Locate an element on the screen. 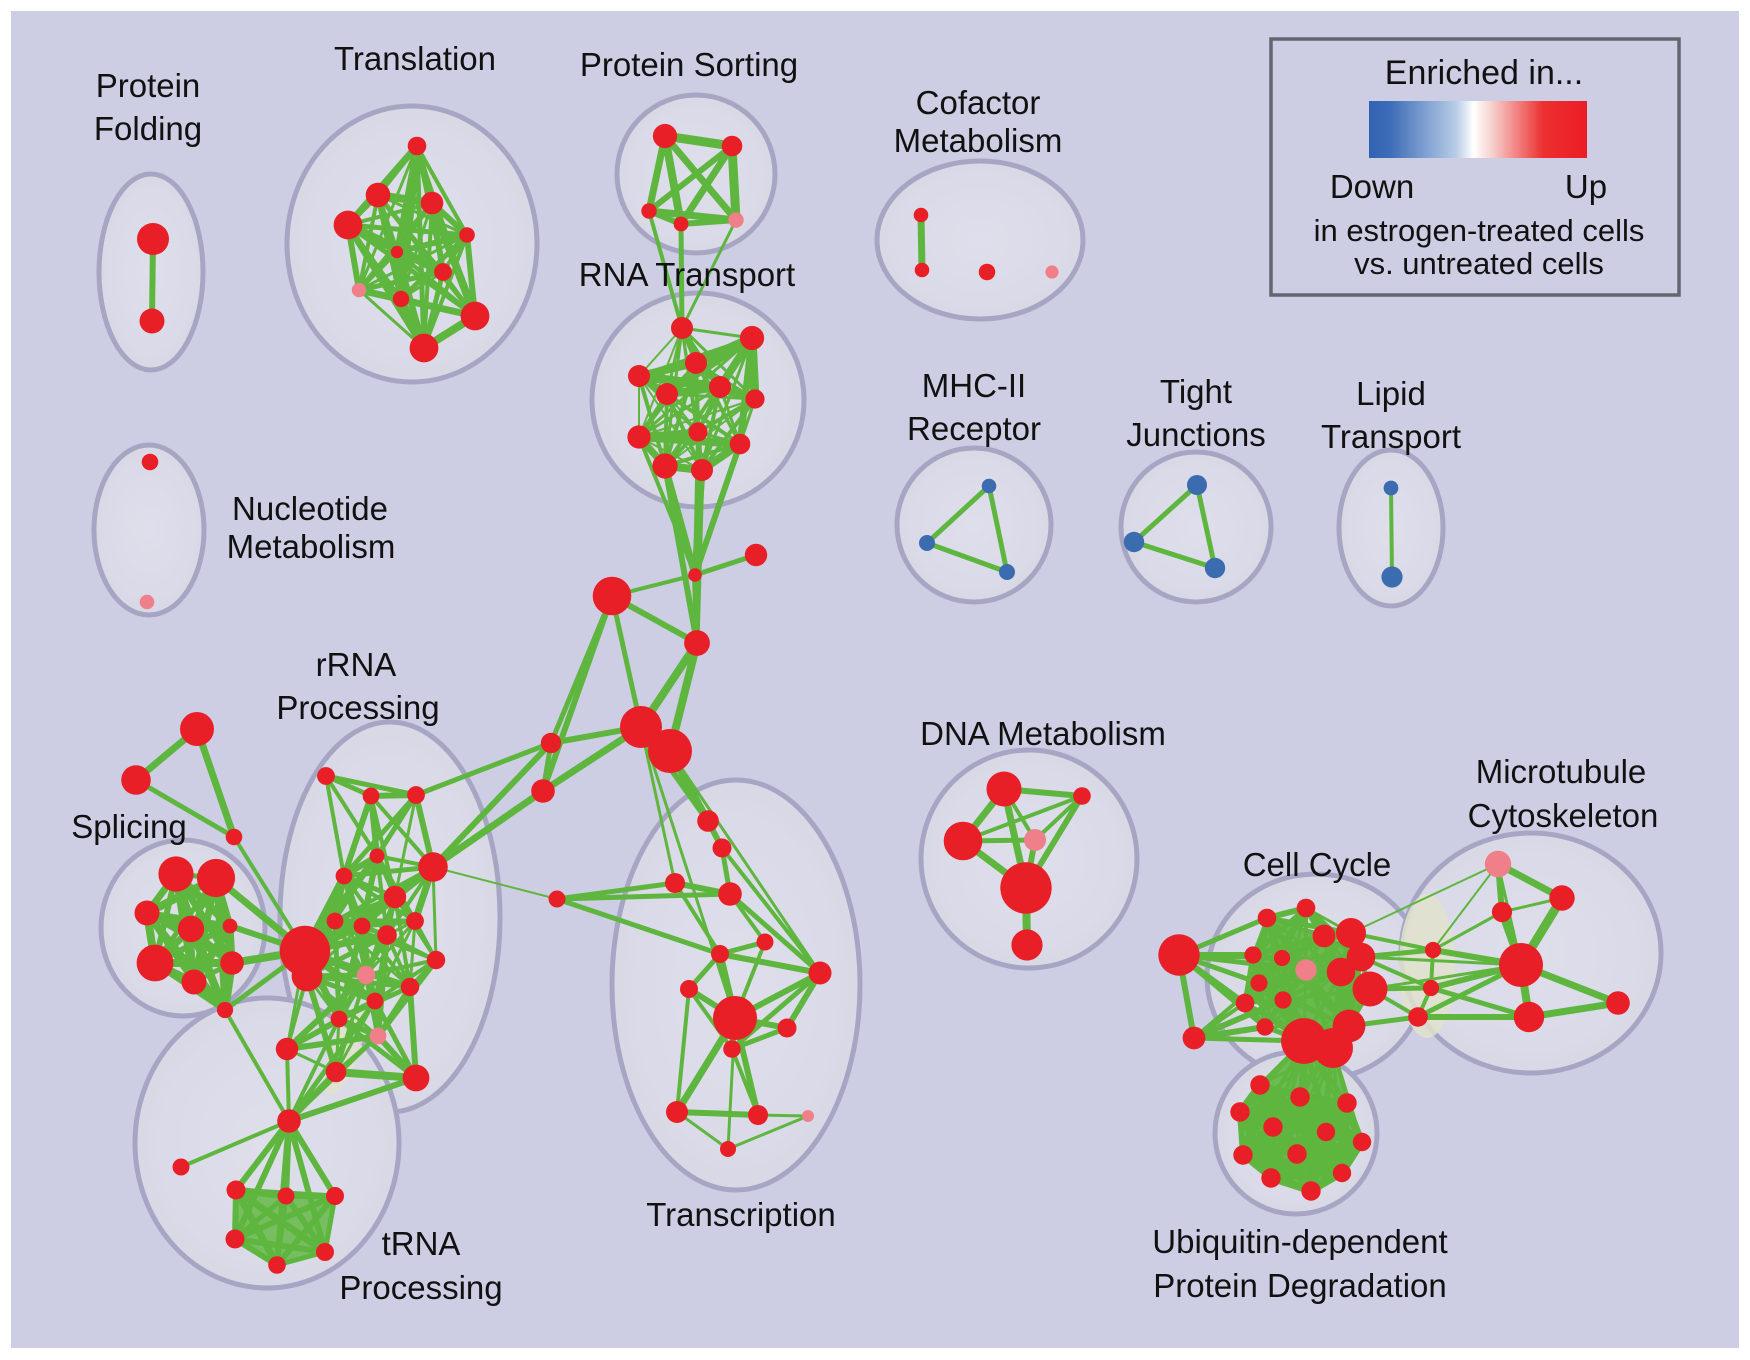 The image size is (1750, 1360). svg-text: DNA Metabolism is located at coordinates (1043, 733).